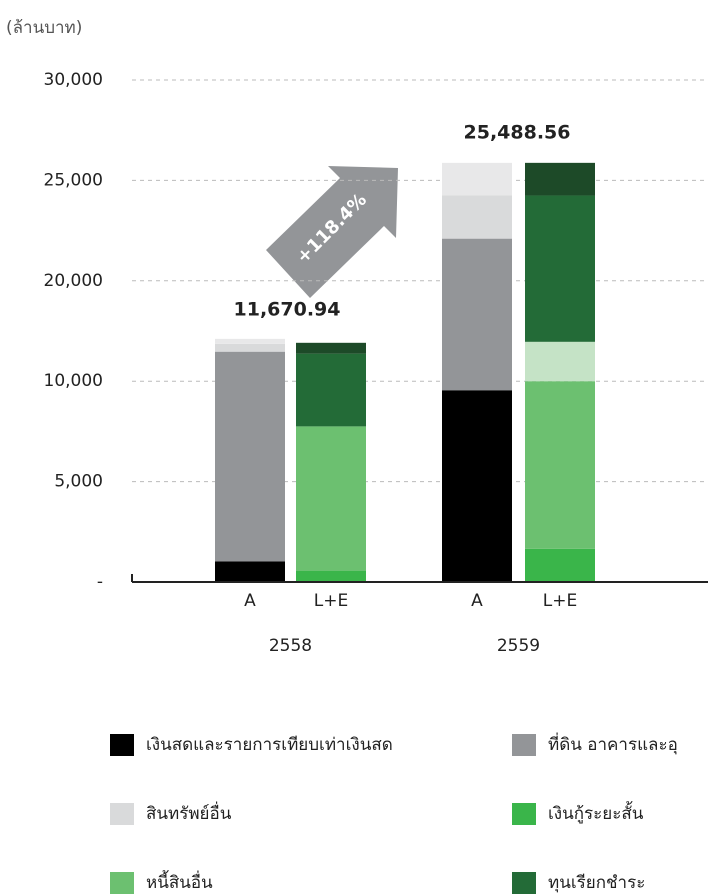  Describe the element at coordinates (73, 80) in the screenshot. I see `y-tick-label: 30,000` at that location.